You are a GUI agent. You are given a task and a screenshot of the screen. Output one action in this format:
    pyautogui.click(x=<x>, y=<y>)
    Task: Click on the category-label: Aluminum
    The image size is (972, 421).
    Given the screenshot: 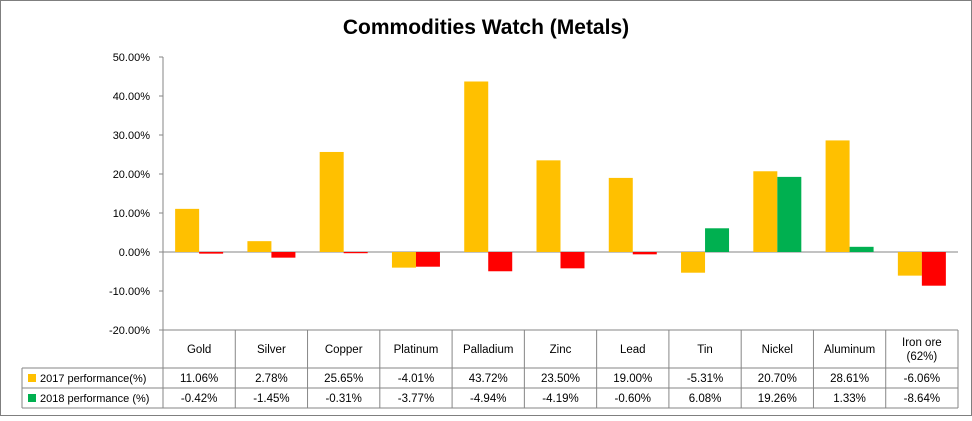 What is the action you would take?
    pyautogui.click(x=849, y=350)
    